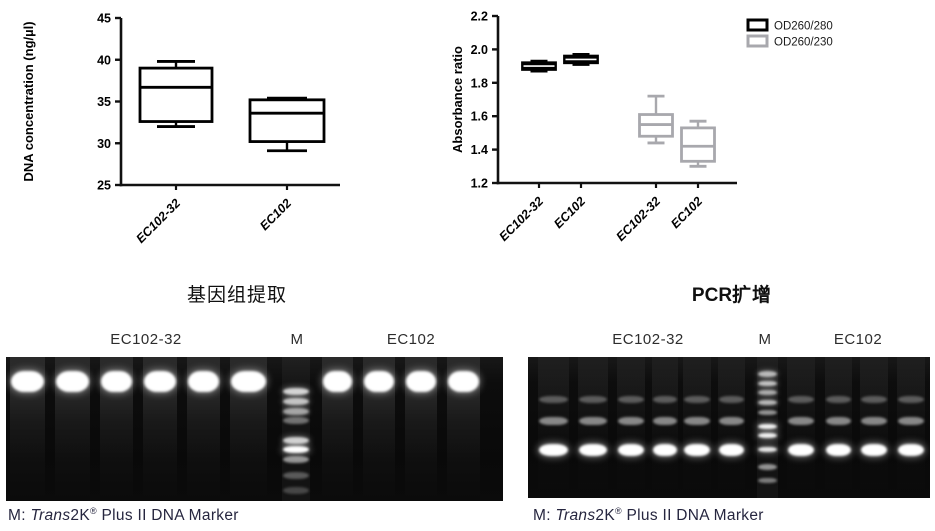  I want to click on caption-tail: Plus II DNA Marker, so click(692, 516).